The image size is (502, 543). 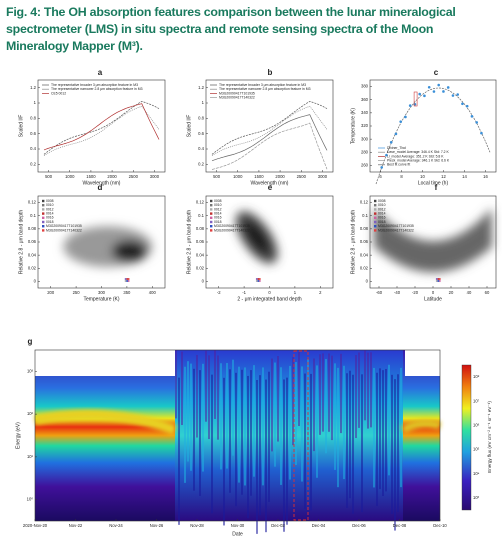 I want to click on x-tick-label: Nov-22, so click(x=76, y=525).